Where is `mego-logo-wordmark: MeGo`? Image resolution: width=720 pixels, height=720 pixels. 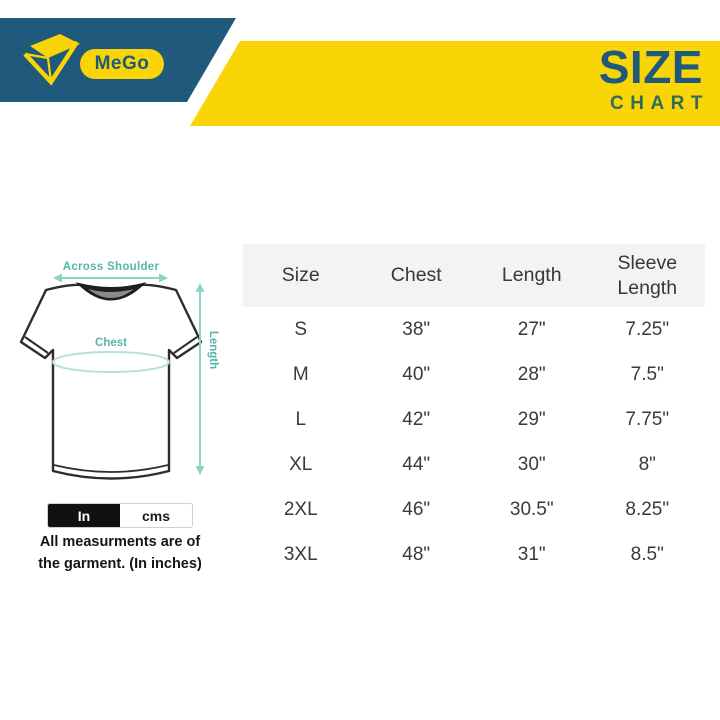 mego-logo-wordmark: MeGo is located at coordinates (122, 64).